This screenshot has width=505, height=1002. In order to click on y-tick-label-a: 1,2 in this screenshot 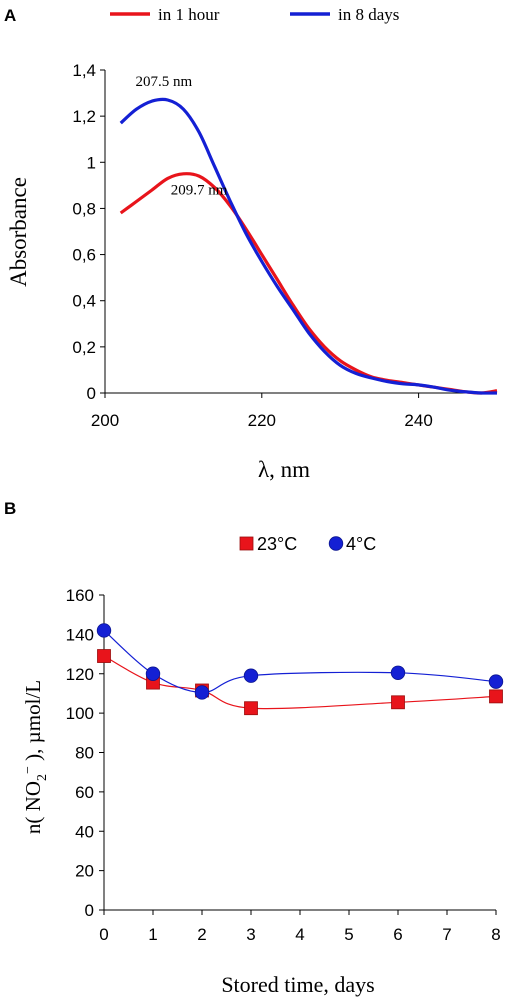, I will do `click(84, 116)`.